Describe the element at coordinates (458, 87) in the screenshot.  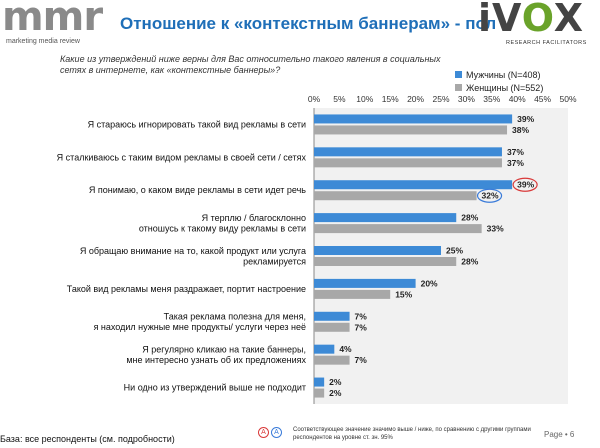
I see `legend-swatch-women` at that location.